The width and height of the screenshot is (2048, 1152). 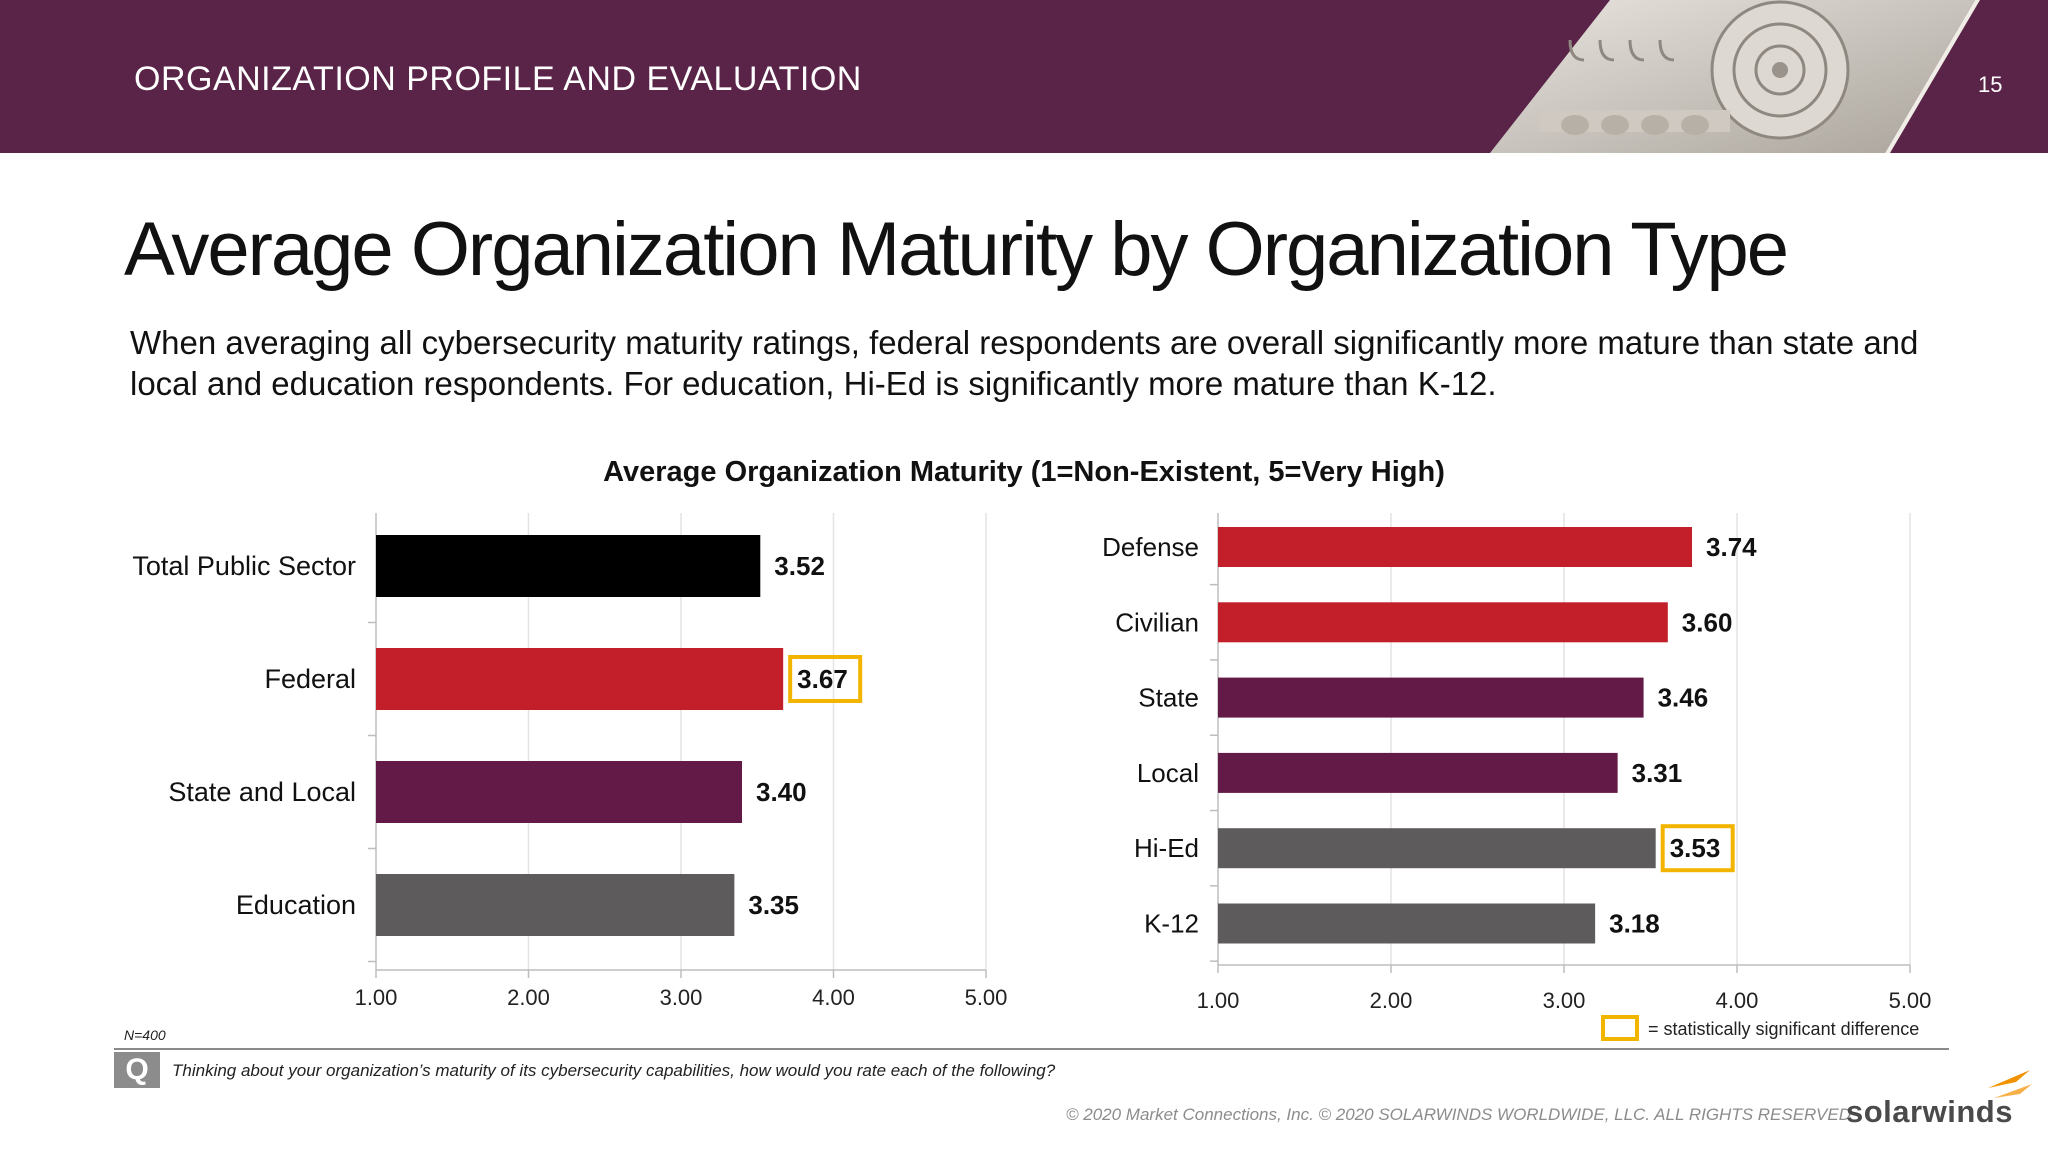 I want to click on category-label: Civilian, so click(x=1157, y=622).